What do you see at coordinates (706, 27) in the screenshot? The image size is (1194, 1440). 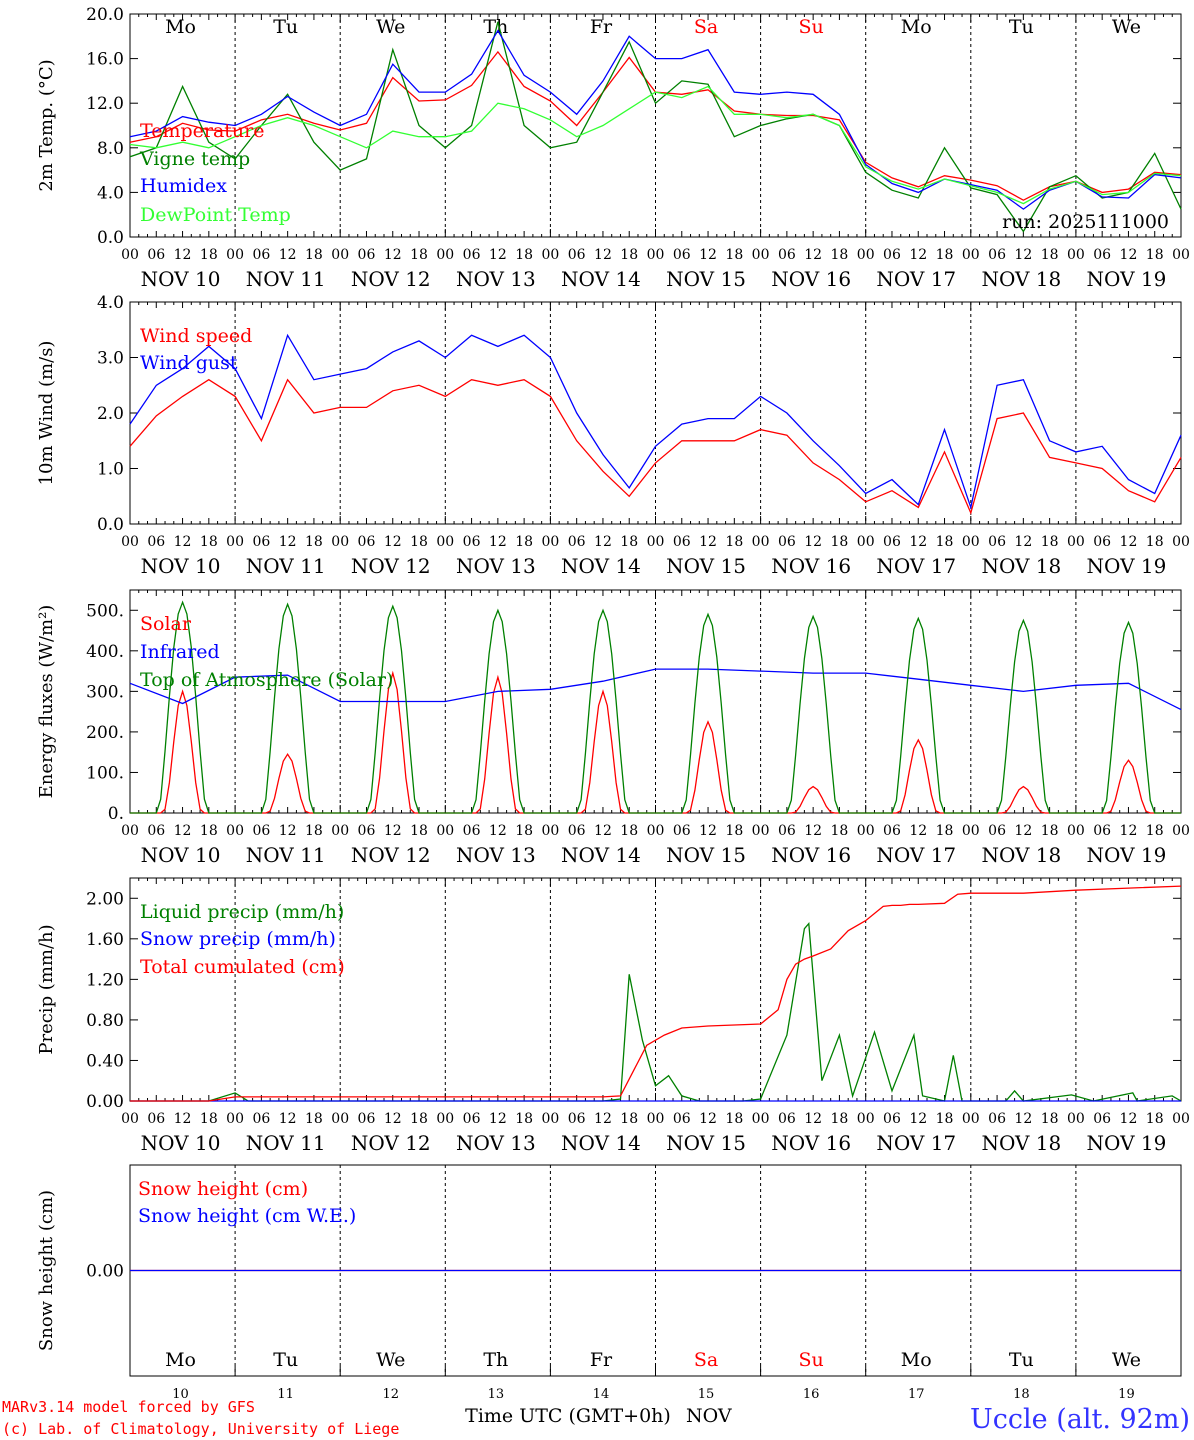 I see `weekday-label: Sa` at bounding box center [706, 27].